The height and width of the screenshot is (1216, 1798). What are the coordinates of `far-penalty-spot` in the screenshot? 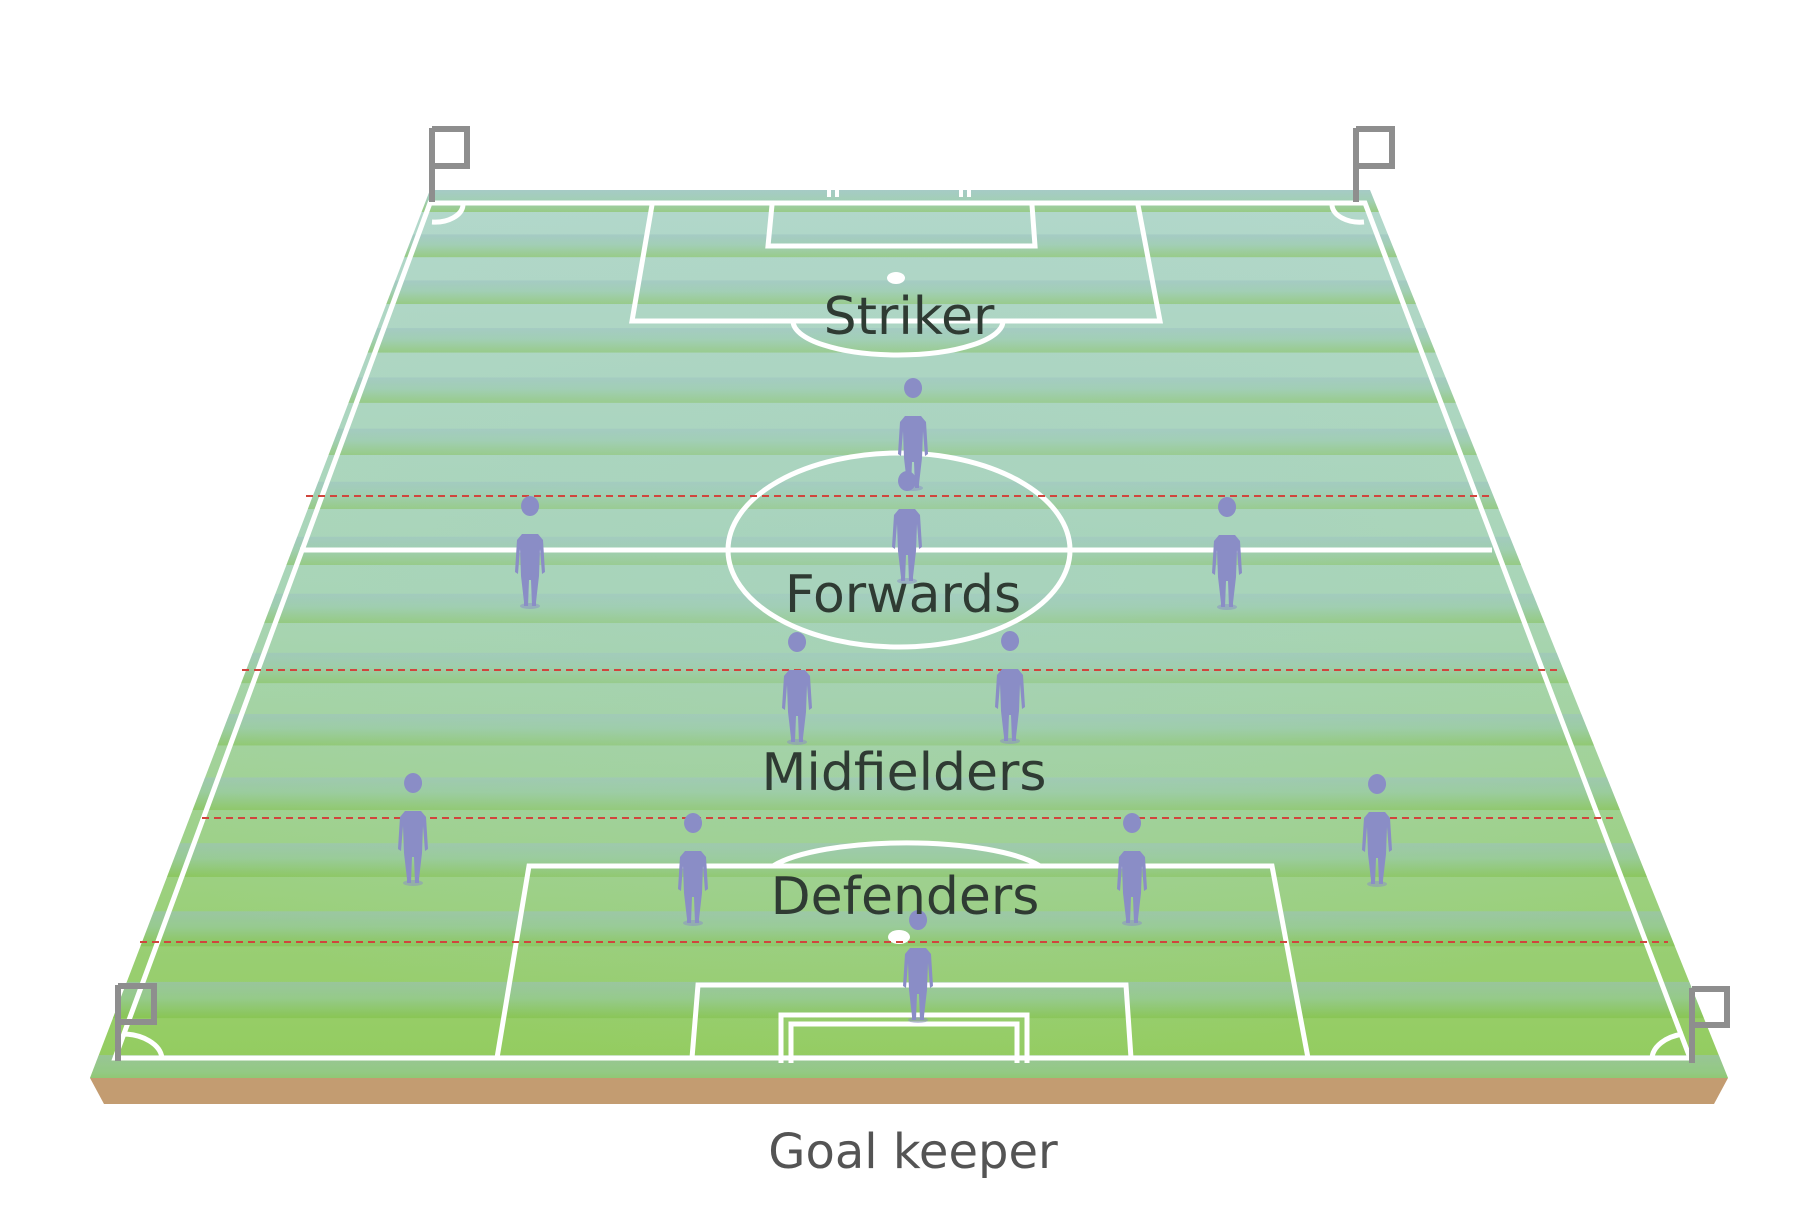 It's located at (896, 278).